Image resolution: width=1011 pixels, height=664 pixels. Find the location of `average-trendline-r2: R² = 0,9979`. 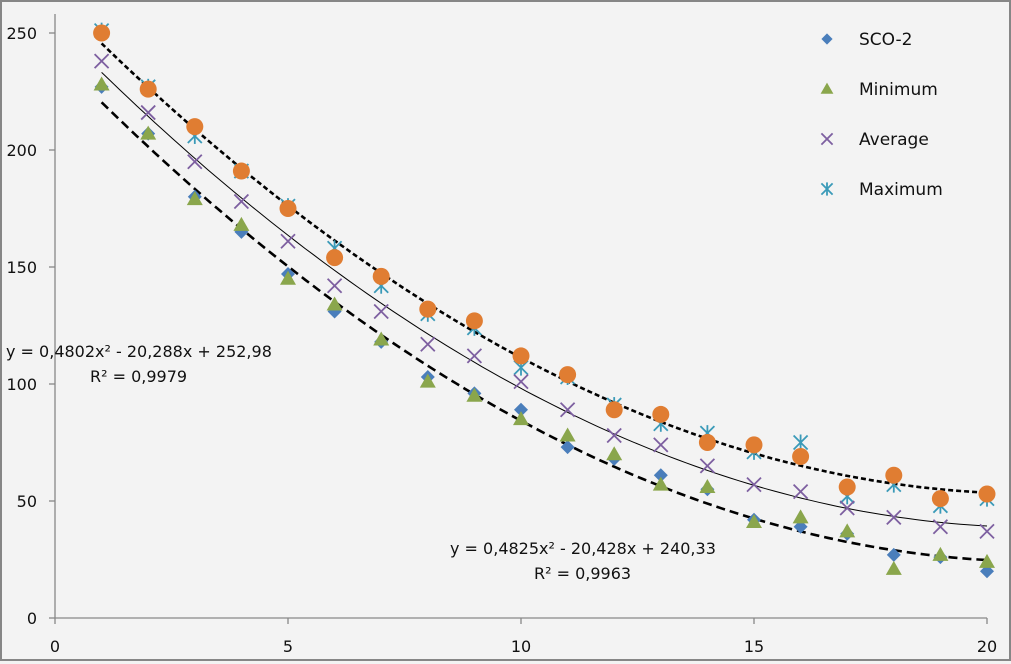

average-trendline-r2: R² = 0,9979 is located at coordinates (138, 376).